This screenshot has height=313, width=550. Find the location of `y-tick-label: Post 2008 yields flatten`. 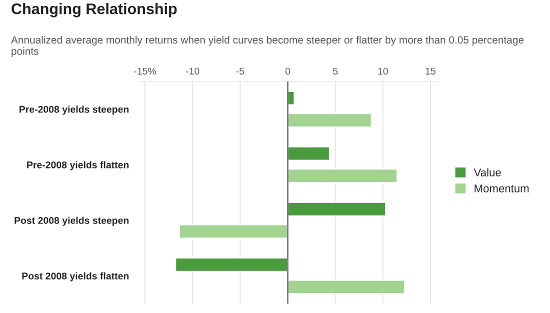

y-tick-label: Post 2008 yields flatten is located at coordinates (75, 277).